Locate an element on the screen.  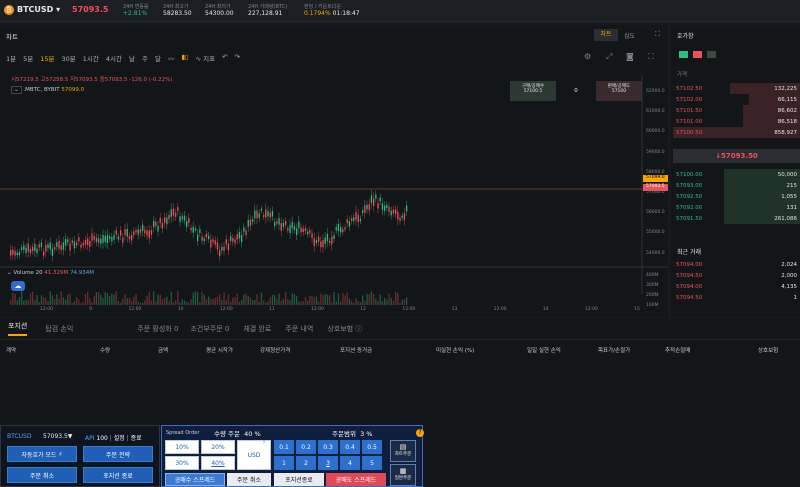
fullscreen-icon: ⛶ is located at coordinates (657, 34).